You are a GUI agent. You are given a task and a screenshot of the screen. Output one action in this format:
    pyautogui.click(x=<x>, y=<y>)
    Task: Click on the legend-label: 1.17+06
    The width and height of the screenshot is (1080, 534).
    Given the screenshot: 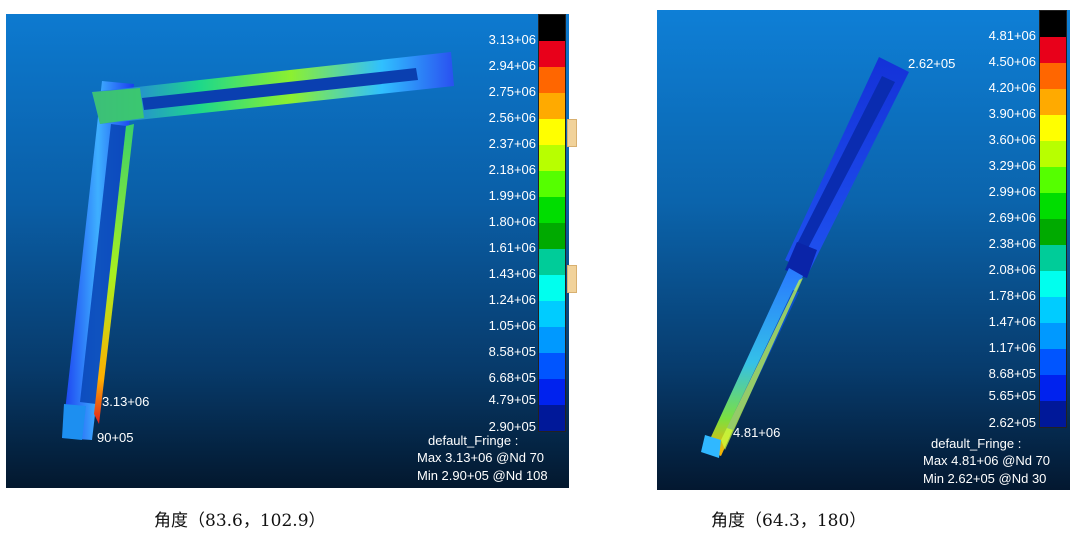 What is the action you would take?
    pyautogui.click(x=1012, y=347)
    